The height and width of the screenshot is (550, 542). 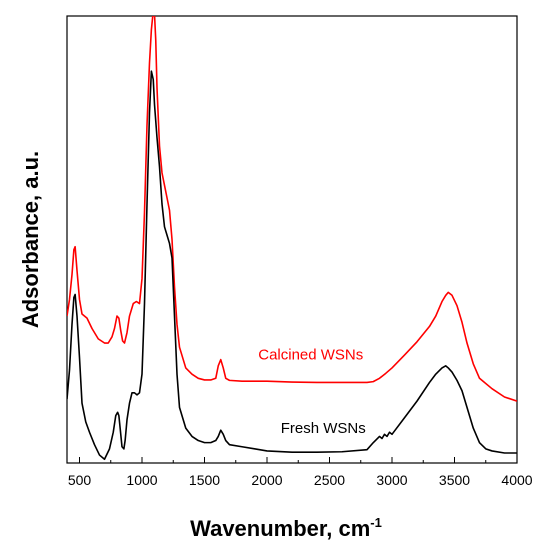 I want to click on x-tick-label: 3500, so click(x=454, y=480).